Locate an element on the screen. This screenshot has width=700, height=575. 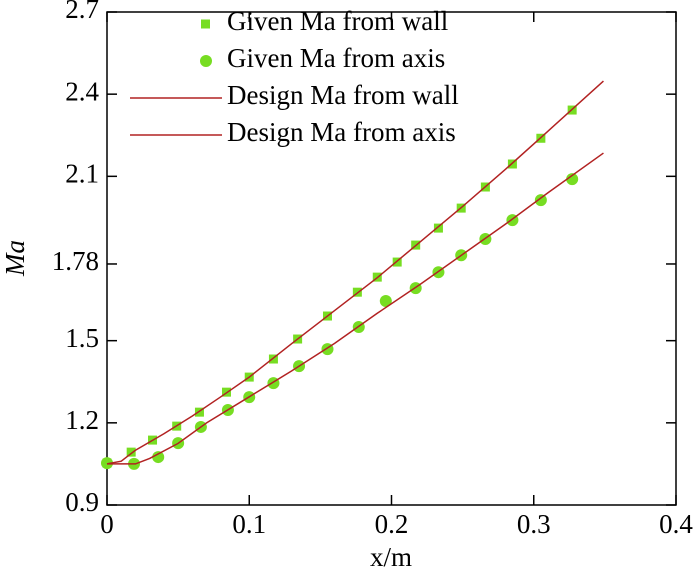
x-tick-label: 0.4 is located at coordinates (676, 524).